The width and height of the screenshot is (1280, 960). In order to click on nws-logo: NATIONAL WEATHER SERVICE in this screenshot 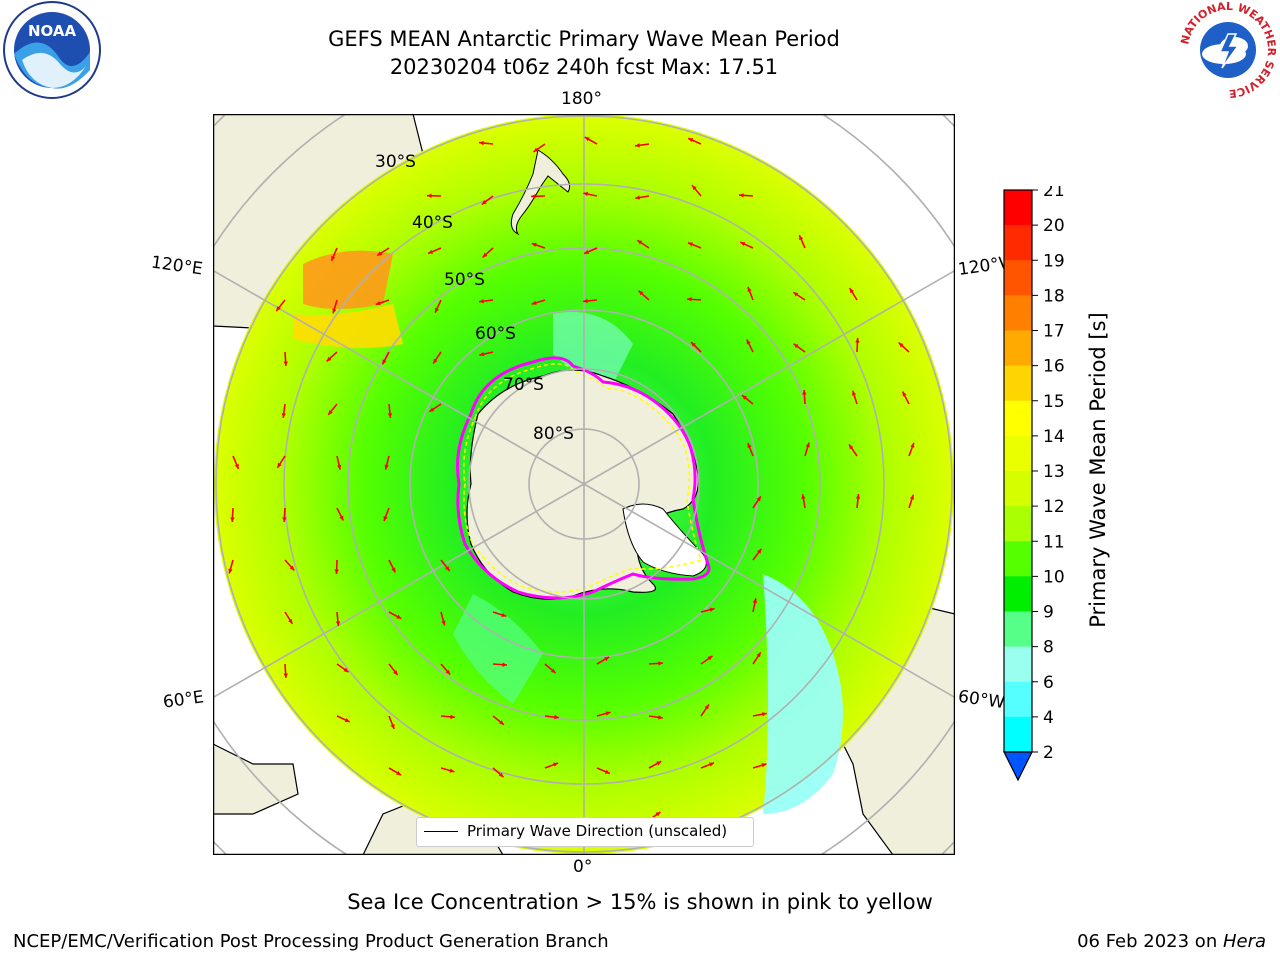, I will do `click(1228, 50)`.